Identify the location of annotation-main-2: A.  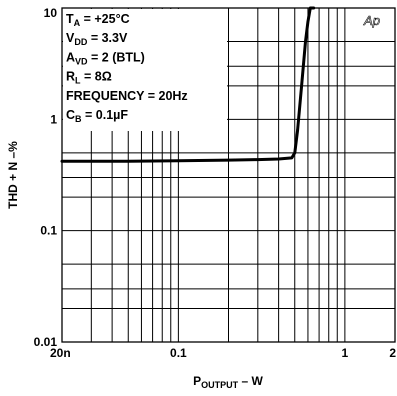
(70, 57).